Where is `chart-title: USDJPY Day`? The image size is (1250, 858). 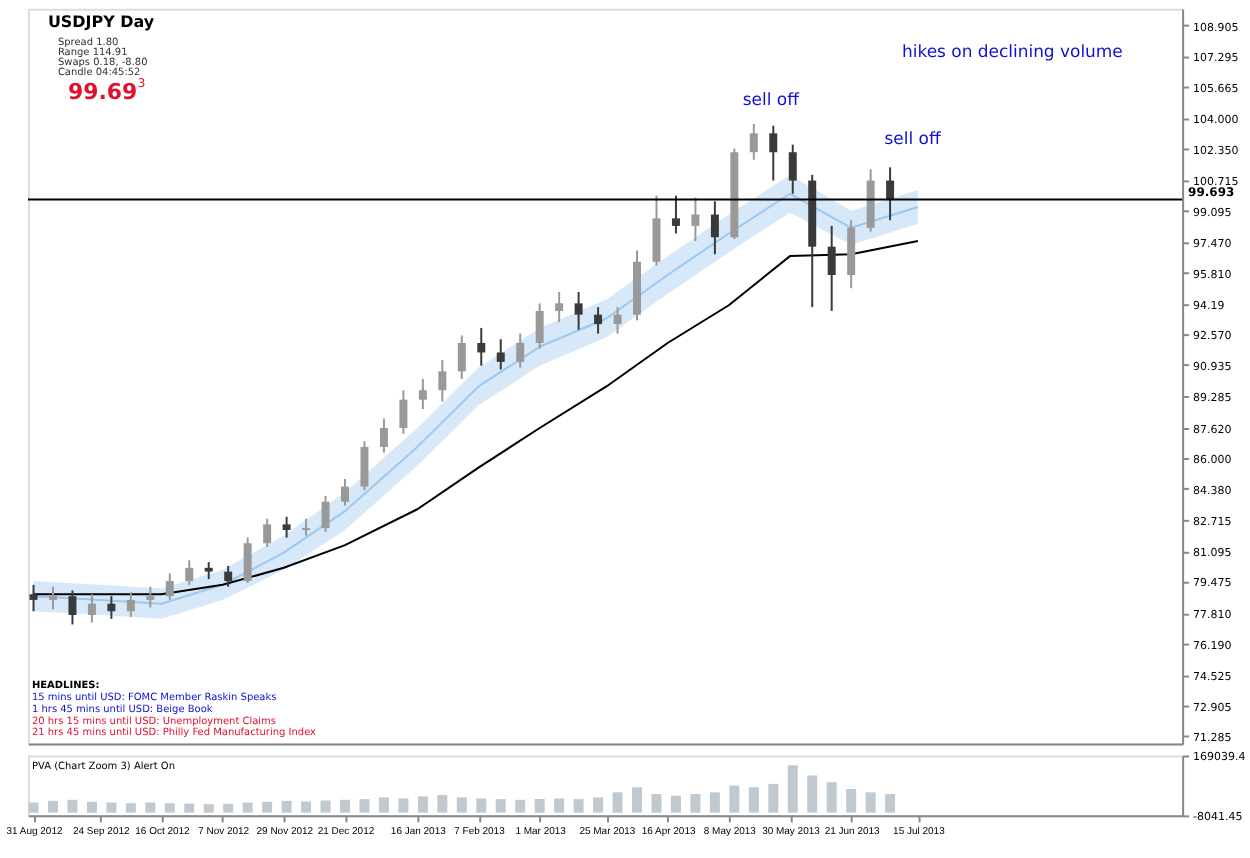
chart-title: USDJPY Day is located at coordinates (101, 21).